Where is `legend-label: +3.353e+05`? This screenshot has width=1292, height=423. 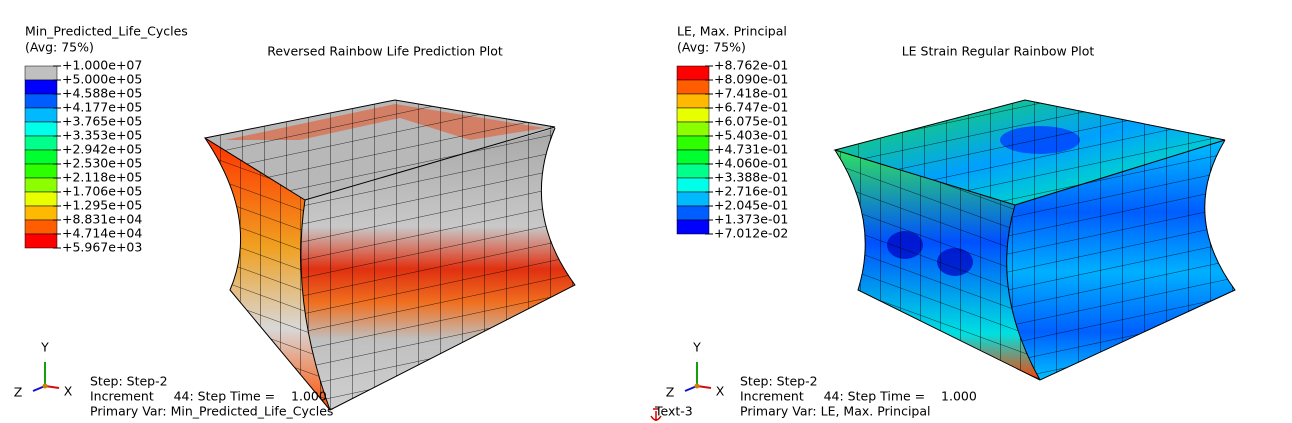
legend-label: +3.353e+05 is located at coordinates (102, 135).